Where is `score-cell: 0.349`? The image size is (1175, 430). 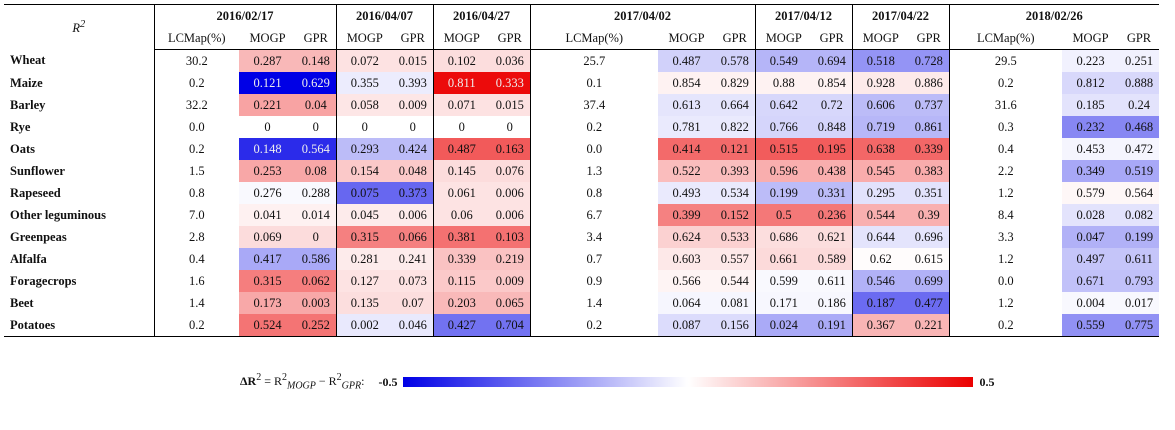
score-cell: 0.349 is located at coordinates (1090, 171).